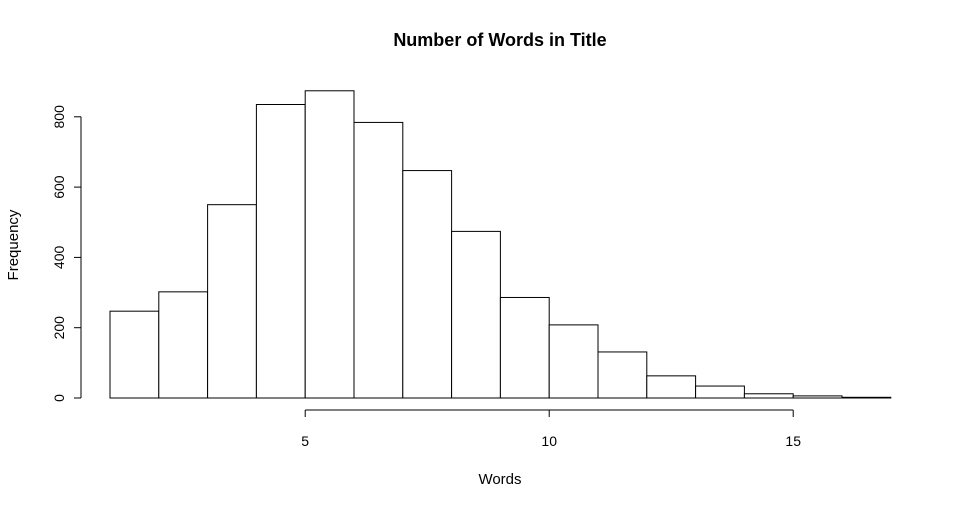  Describe the element at coordinates (59, 258) in the screenshot. I see `y-tick-label-400: 400` at that location.